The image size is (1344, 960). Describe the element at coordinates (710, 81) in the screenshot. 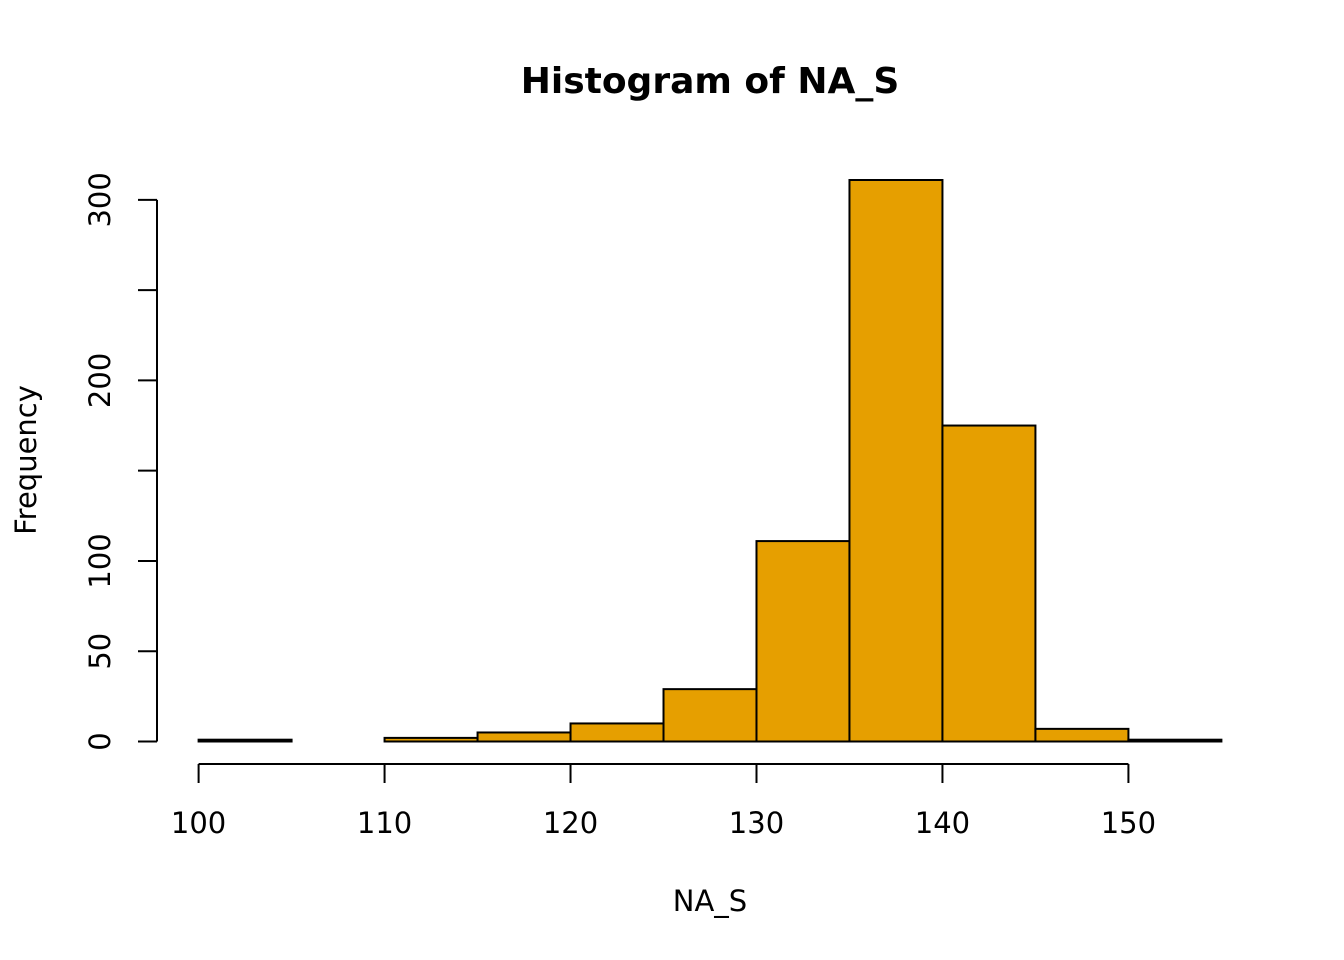

I see `chart-title: Histogram of NA_S` at that location.